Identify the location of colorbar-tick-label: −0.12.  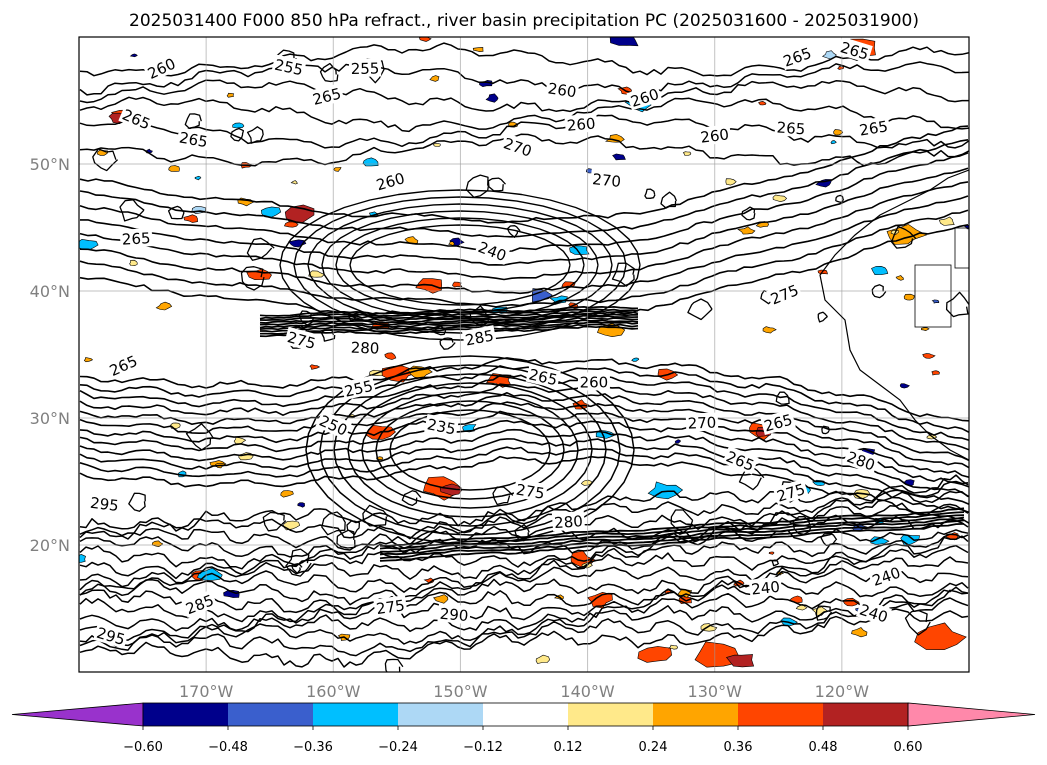
(483, 747).